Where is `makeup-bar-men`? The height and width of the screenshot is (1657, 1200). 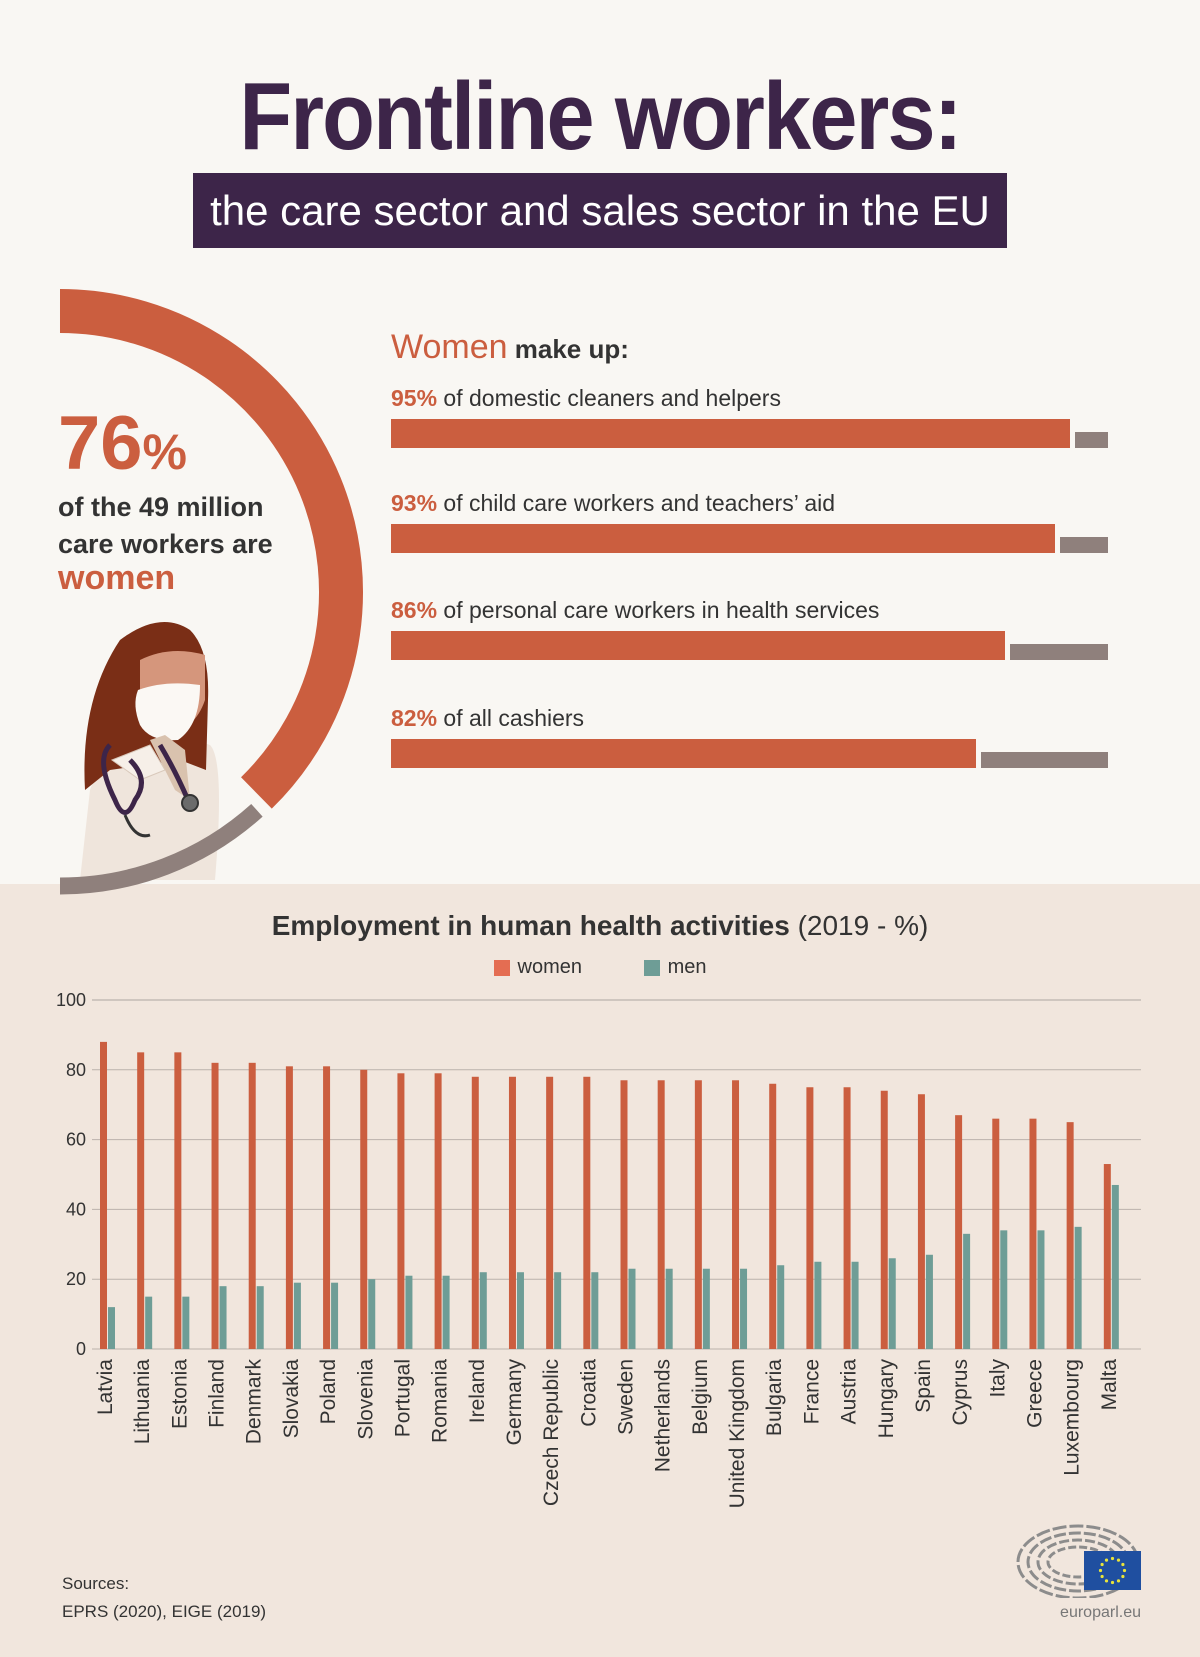 makeup-bar-men is located at coordinates (1059, 652).